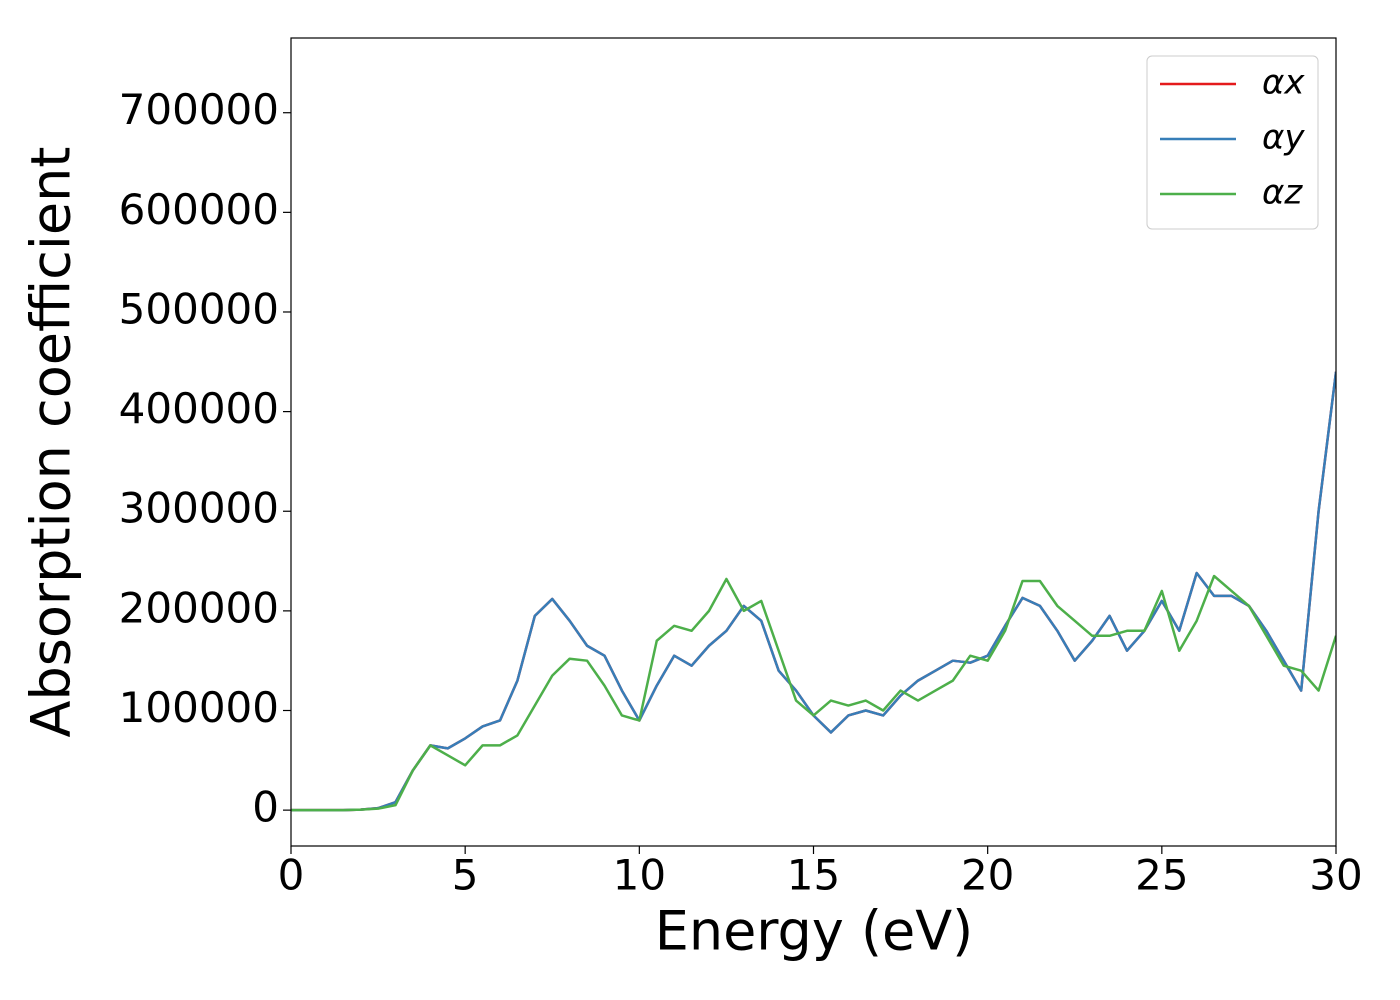 This screenshot has width=1400, height=1000. Describe the element at coordinates (1335, 875) in the screenshot. I see `x-tick-label: 30` at that location.